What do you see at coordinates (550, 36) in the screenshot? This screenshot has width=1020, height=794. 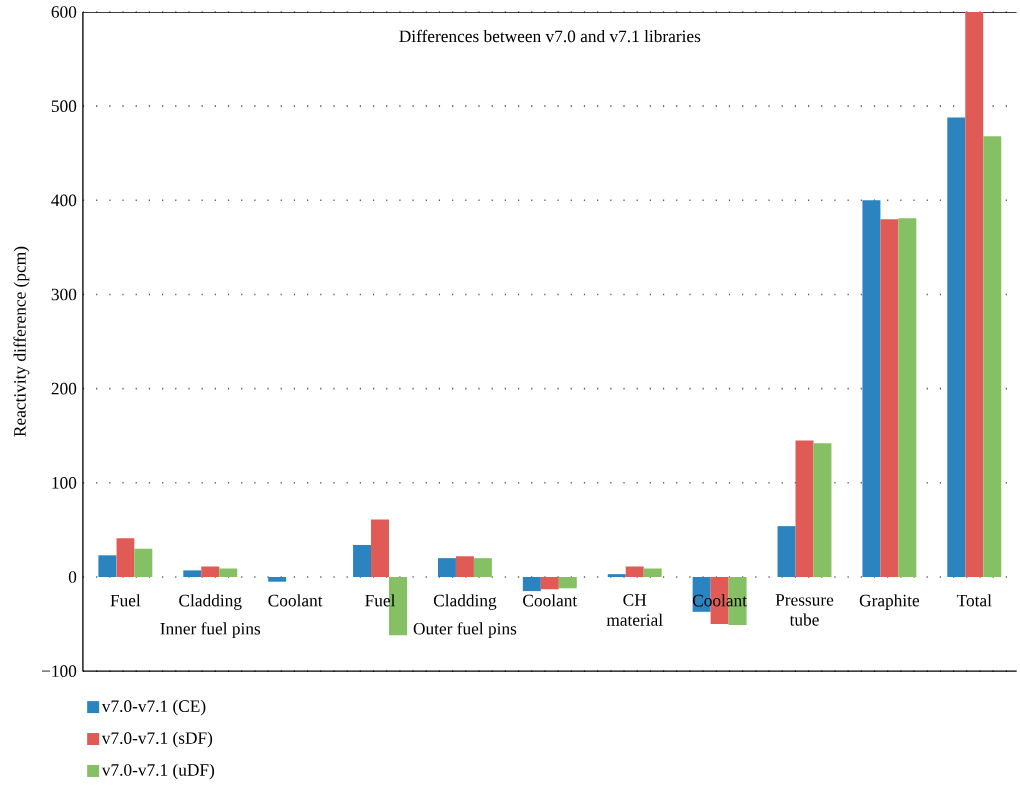 I see `text: Differences between v7.0 and v7.1 libraries` at bounding box center [550, 36].